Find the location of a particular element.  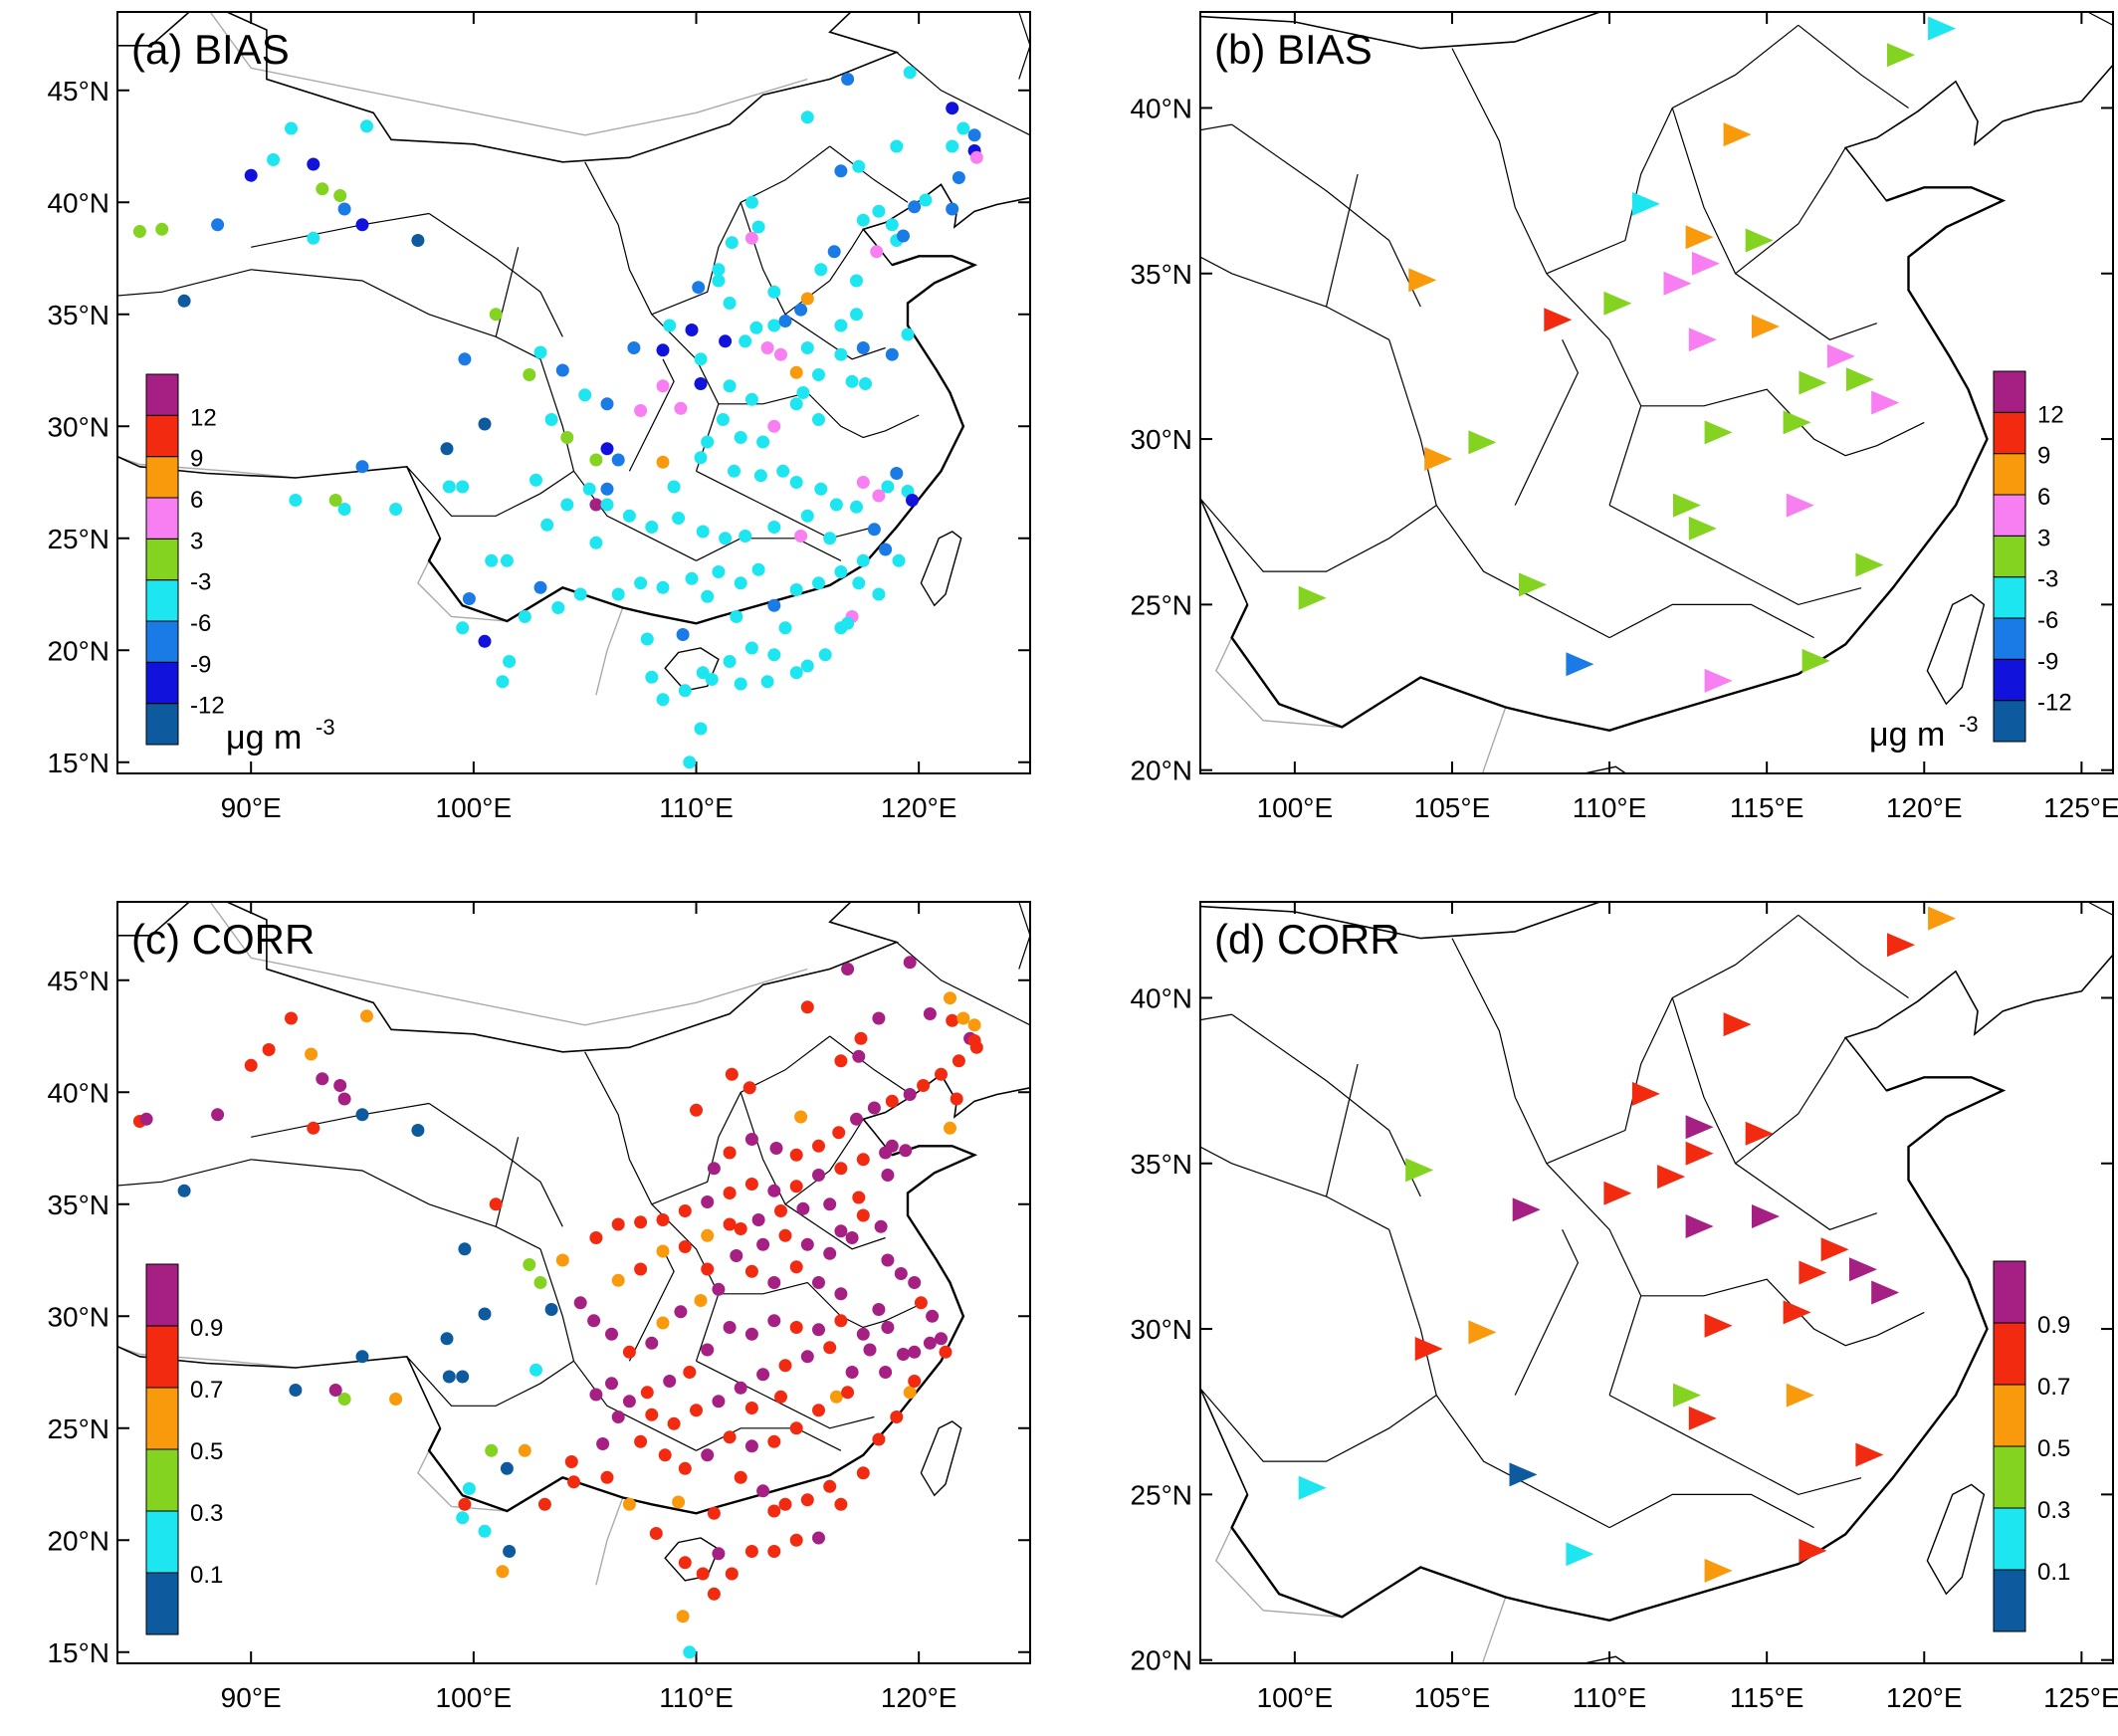

x-tick-label: 120°E is located at coordinates (1924, 1698).